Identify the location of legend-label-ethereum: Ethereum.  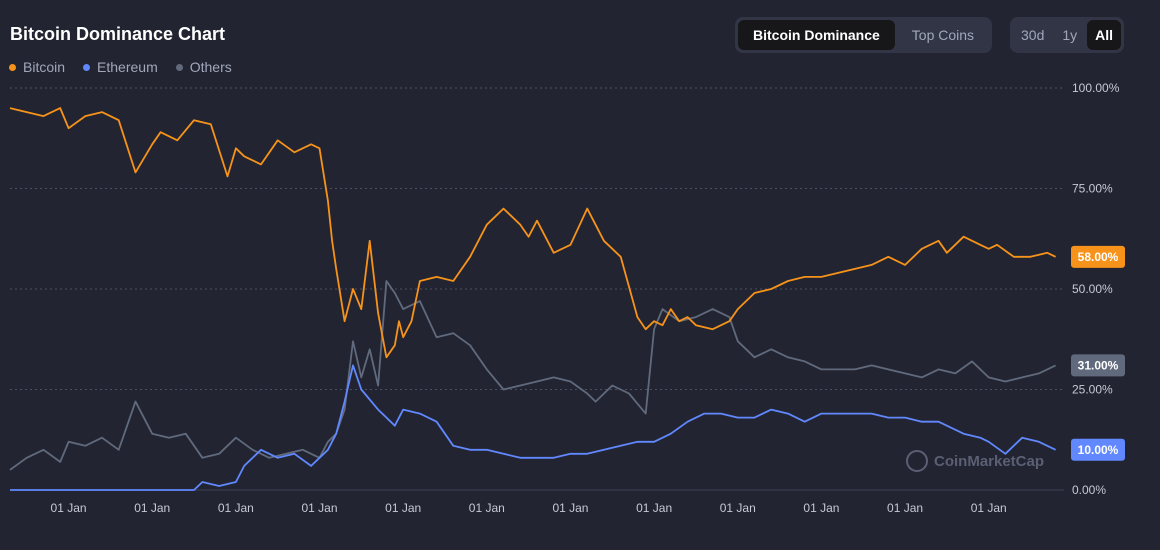
(127, 67).